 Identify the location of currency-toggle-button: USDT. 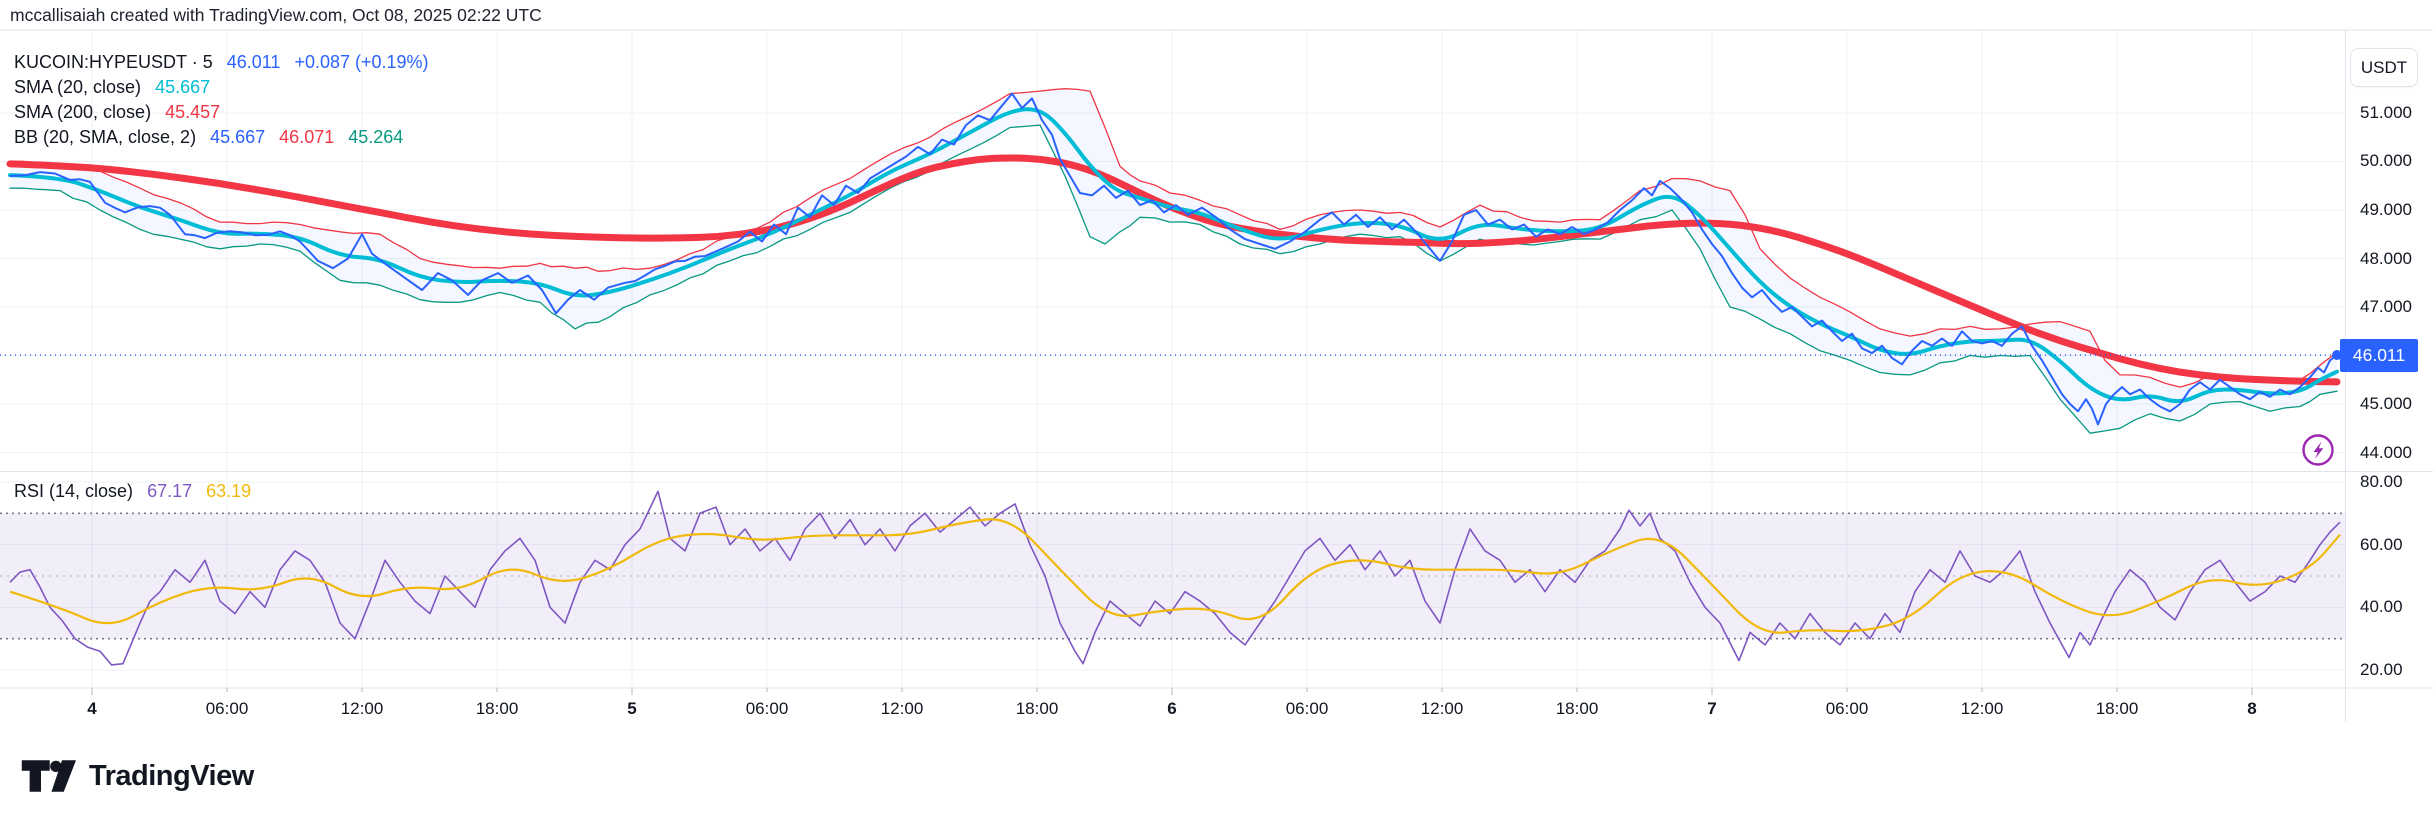
(2384, 67).